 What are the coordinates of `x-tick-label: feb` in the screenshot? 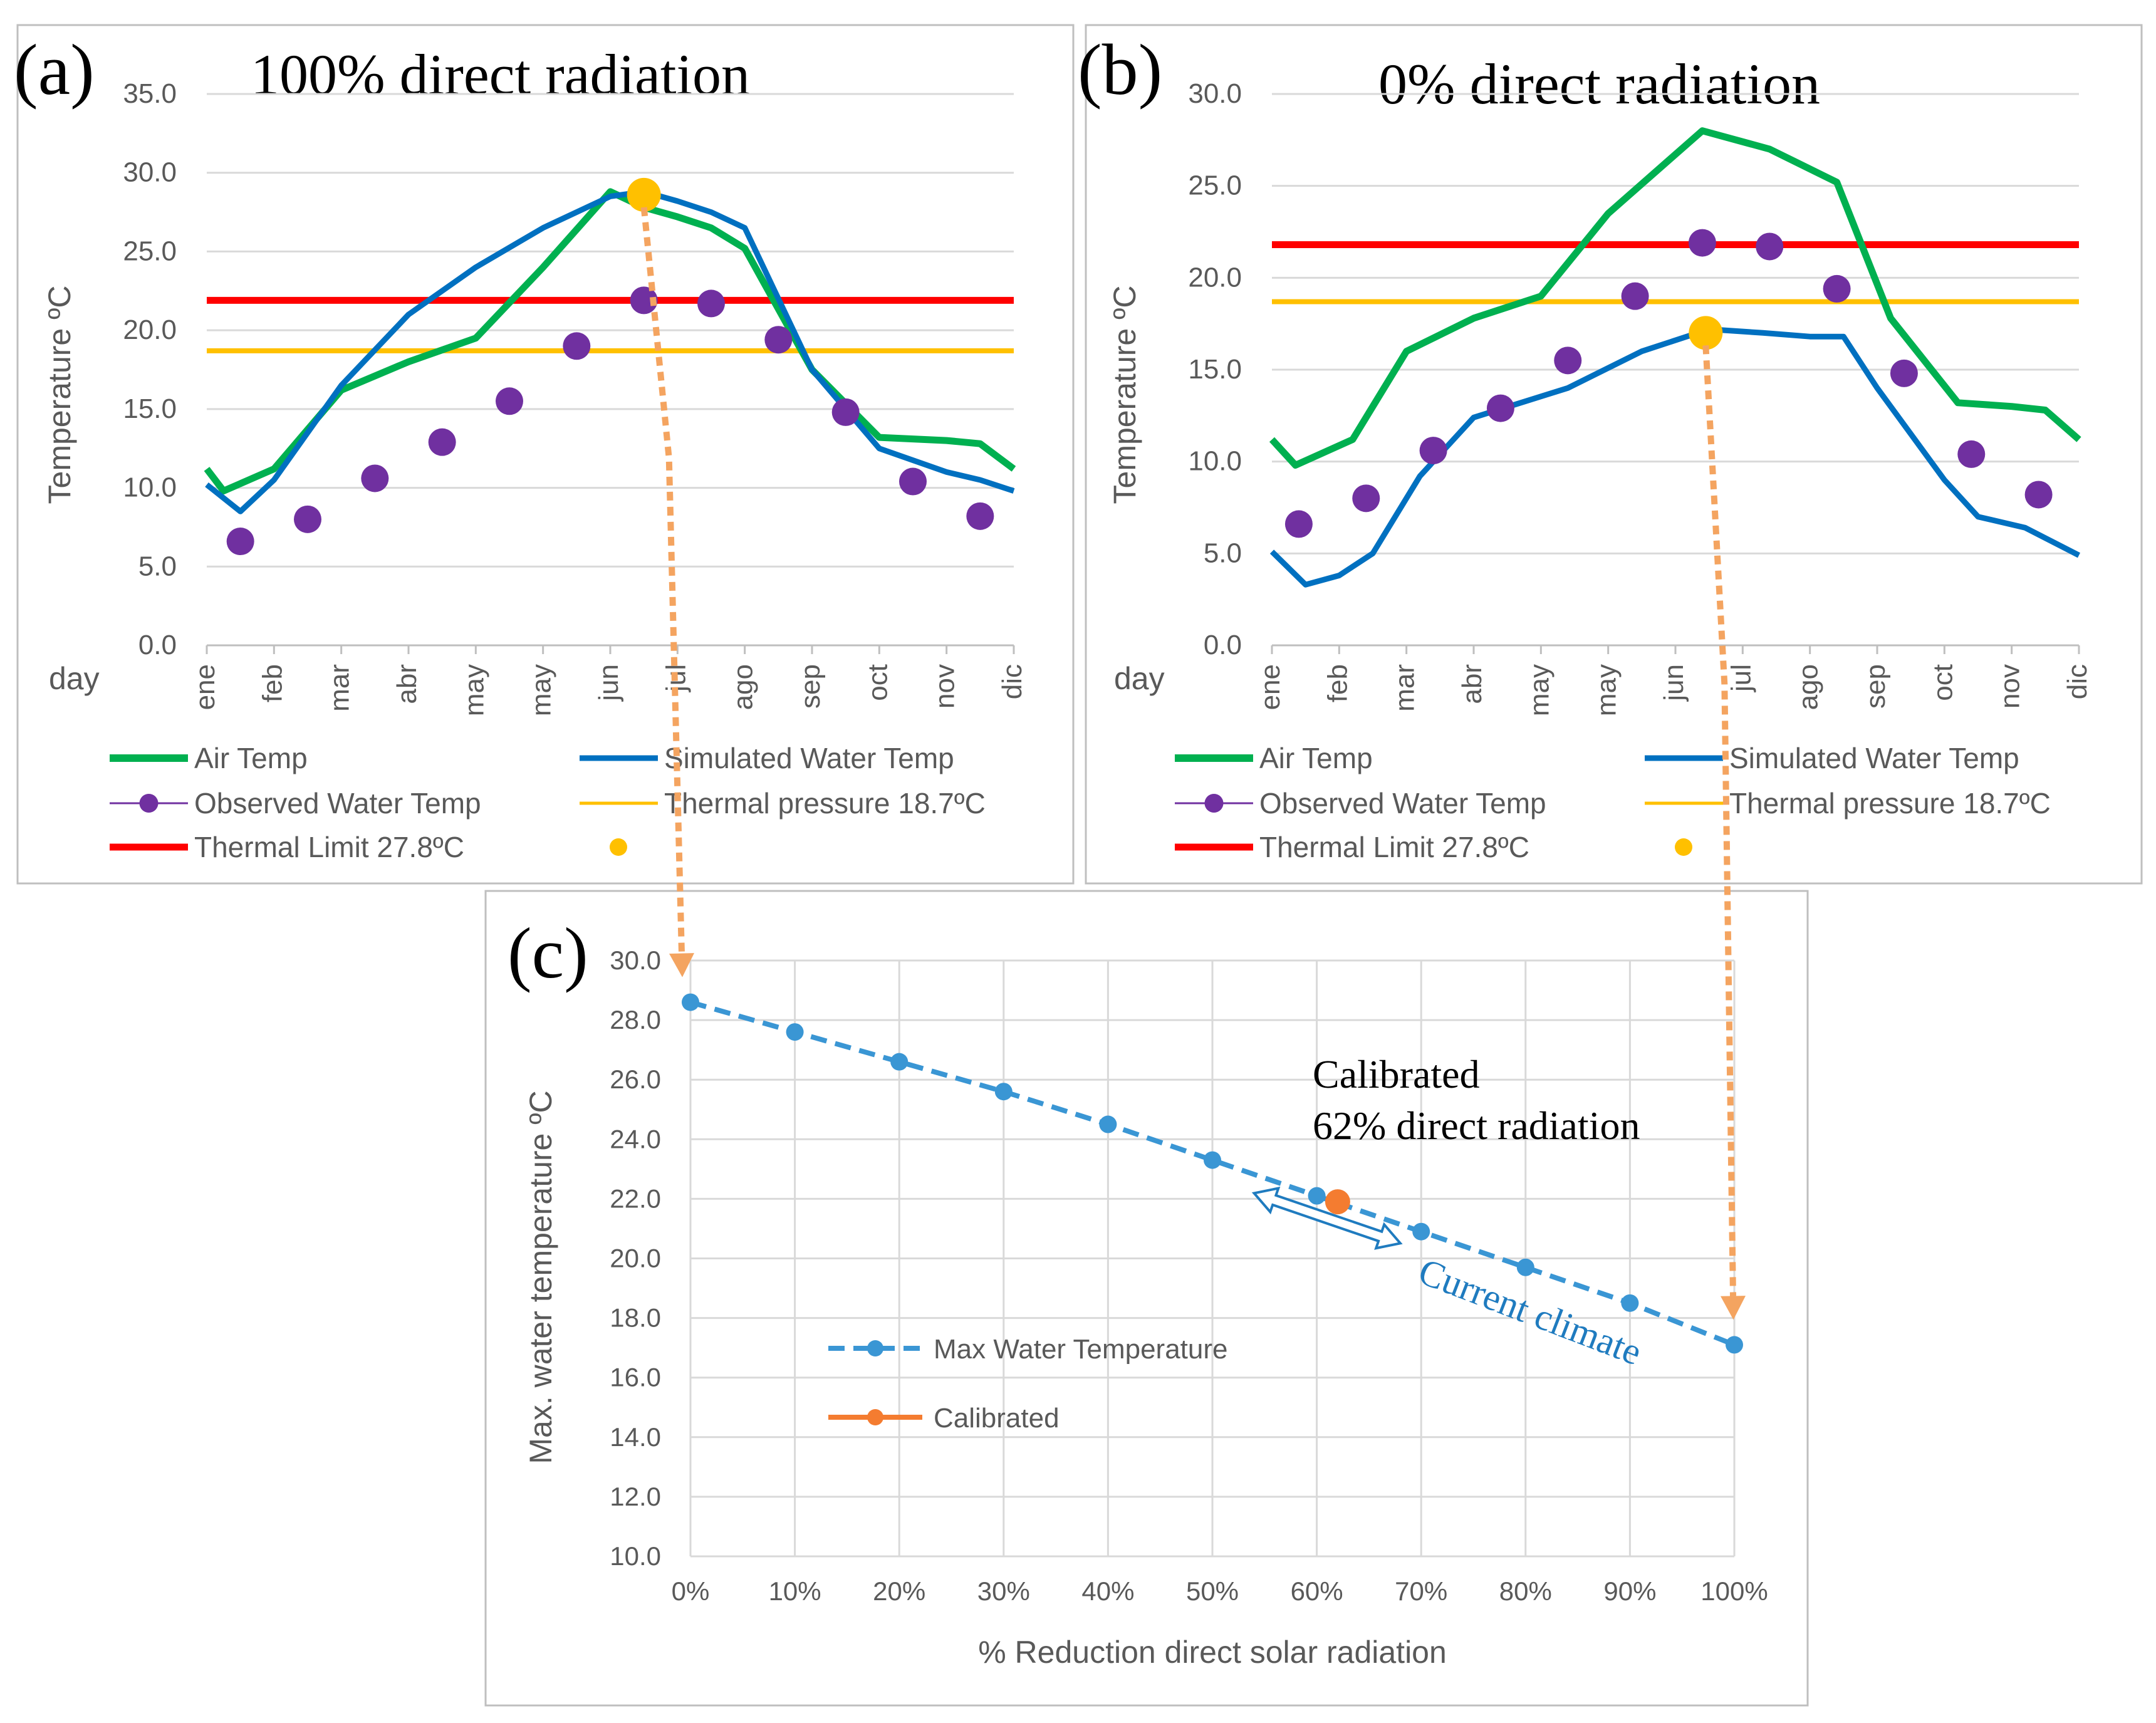 It's located at (272, 683).